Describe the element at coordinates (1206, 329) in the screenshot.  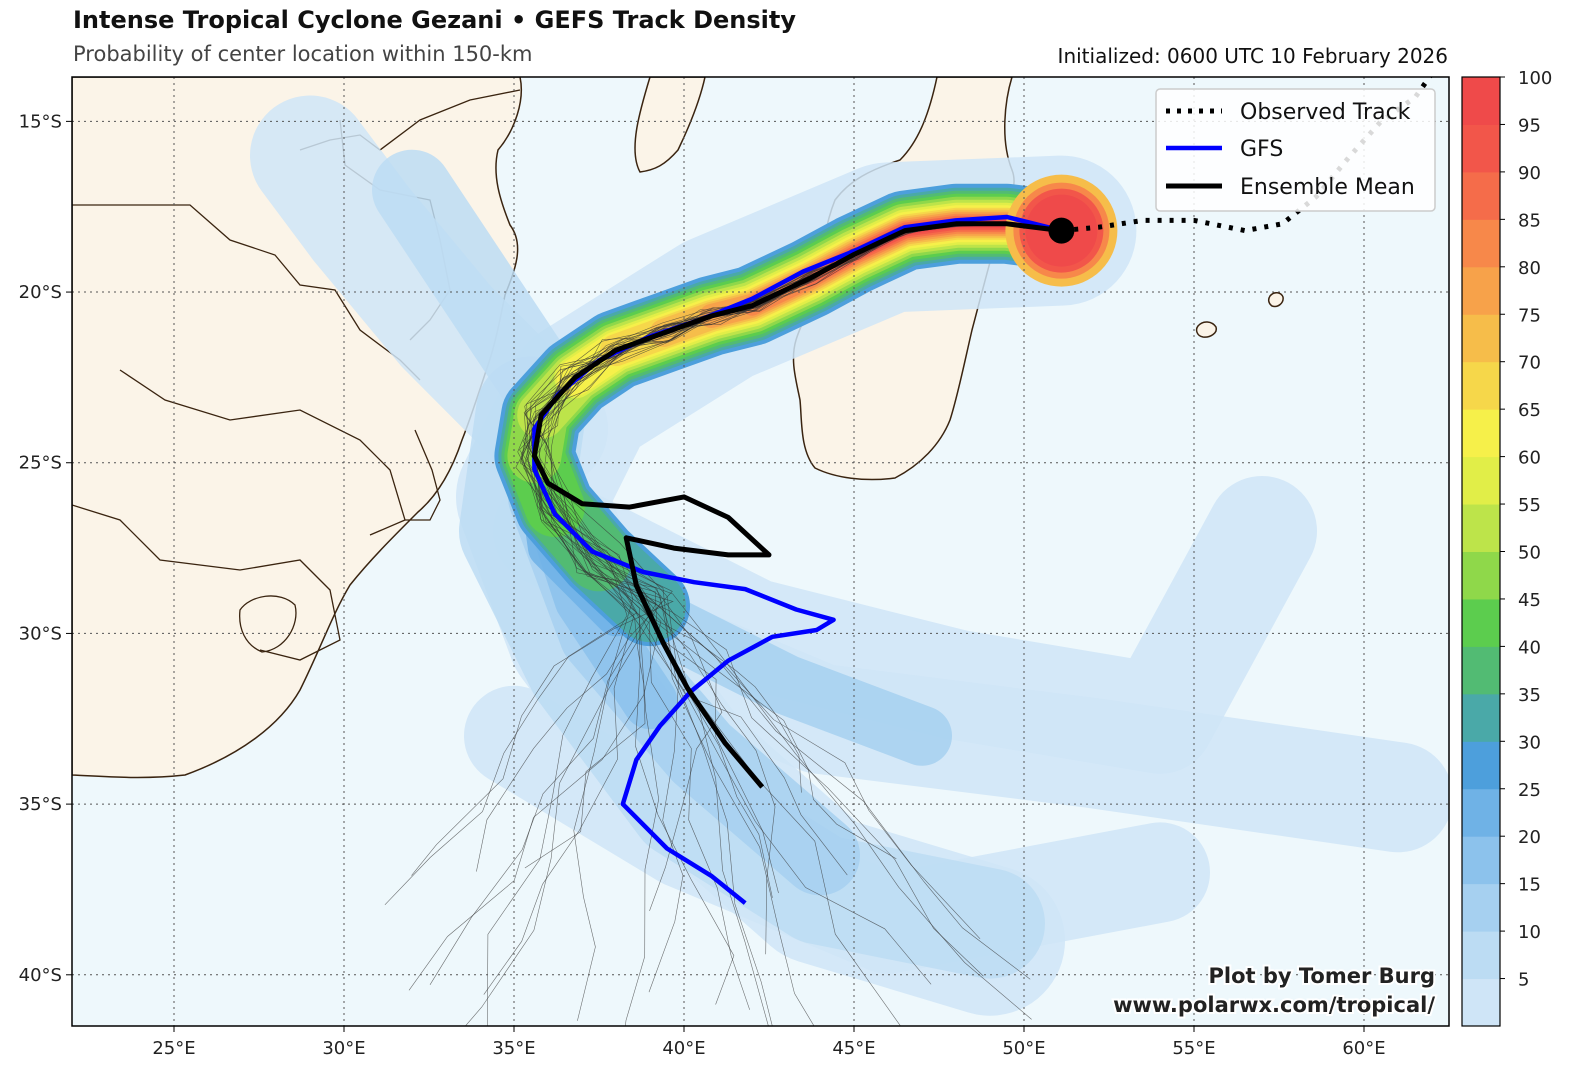
I see `reunion-island` at that location.